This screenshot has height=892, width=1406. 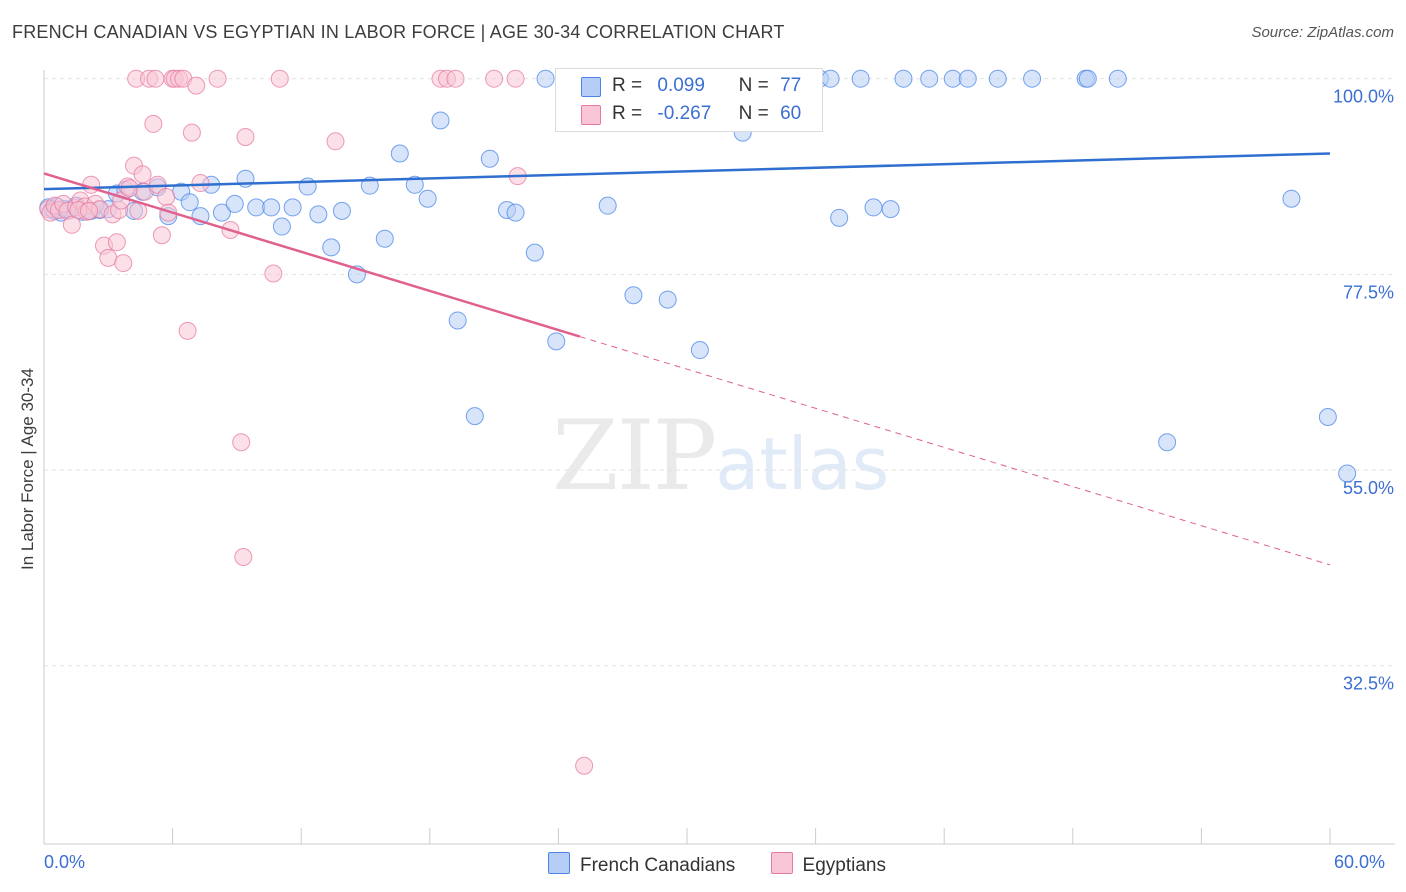 I want to click on y-axis-label: In Labor Force | Age 30-34, so click(x=27, y=469).